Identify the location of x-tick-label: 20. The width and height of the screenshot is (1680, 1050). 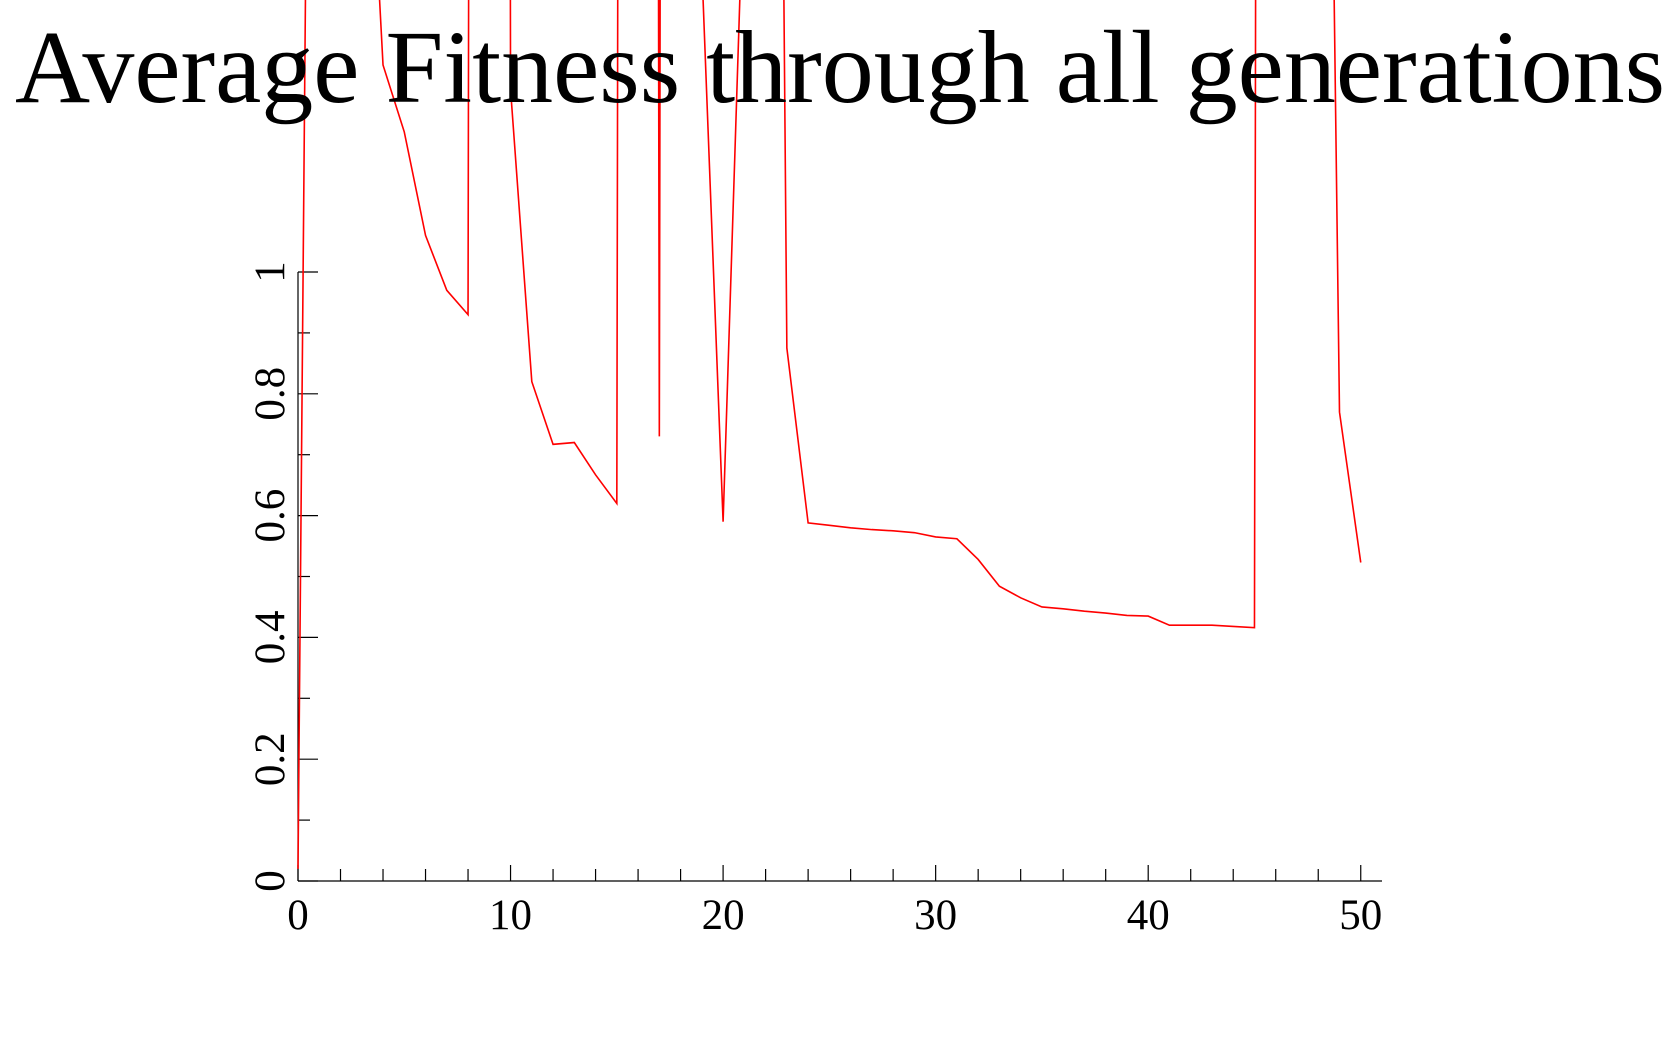
(723, 915).